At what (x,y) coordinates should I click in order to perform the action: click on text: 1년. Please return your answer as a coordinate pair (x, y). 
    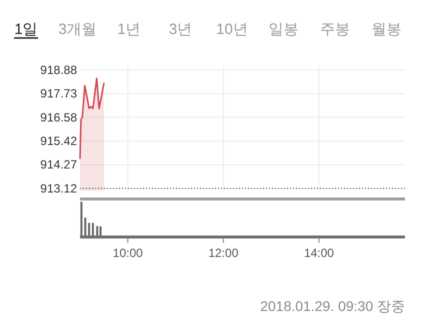
    Looking at the image, I should click on (129, 29).